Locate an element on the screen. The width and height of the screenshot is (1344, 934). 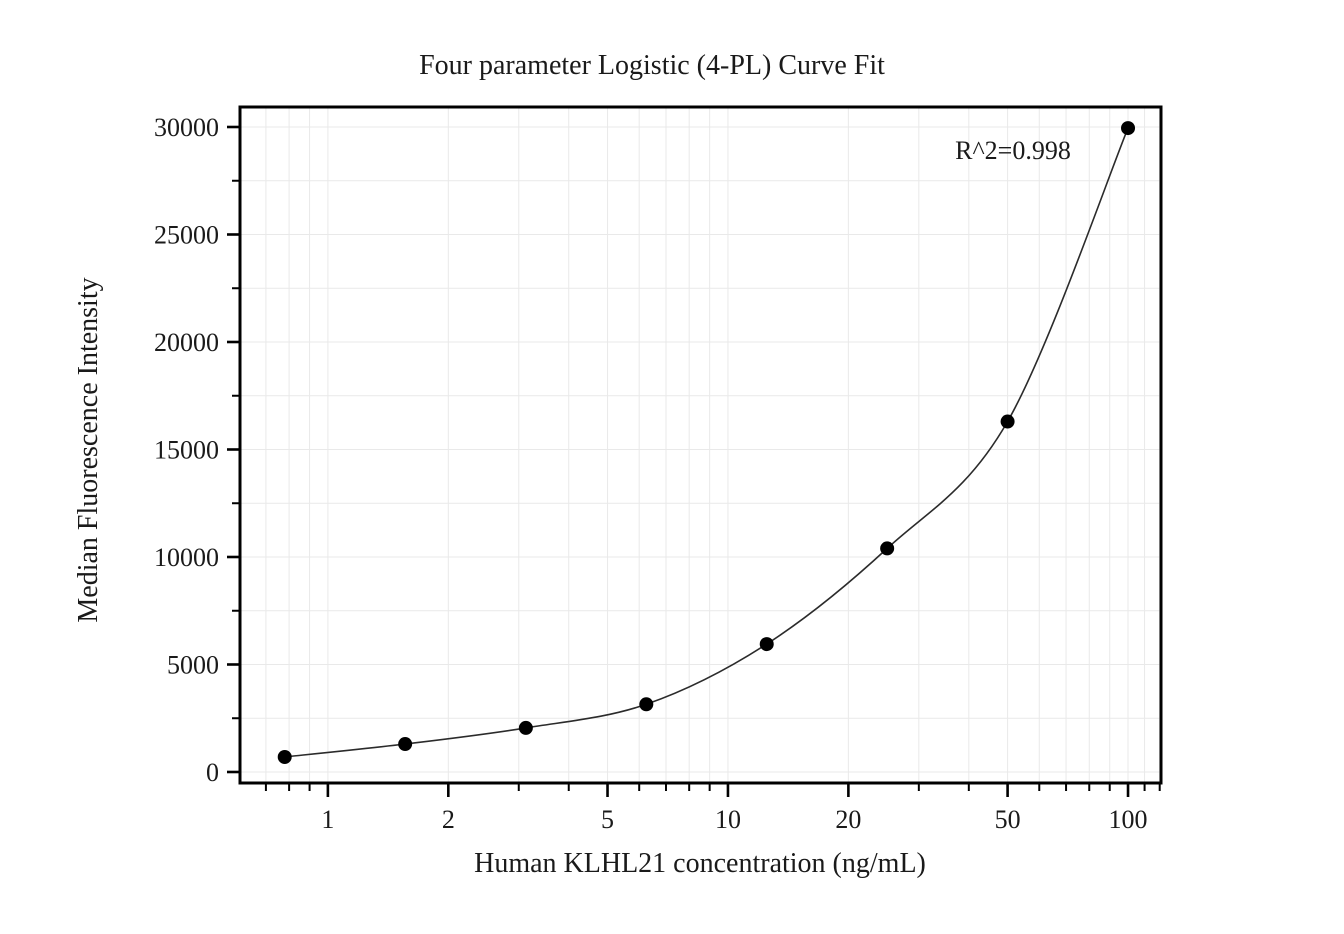
y-tick-label: 15000 is located at coordinates (186, 449).